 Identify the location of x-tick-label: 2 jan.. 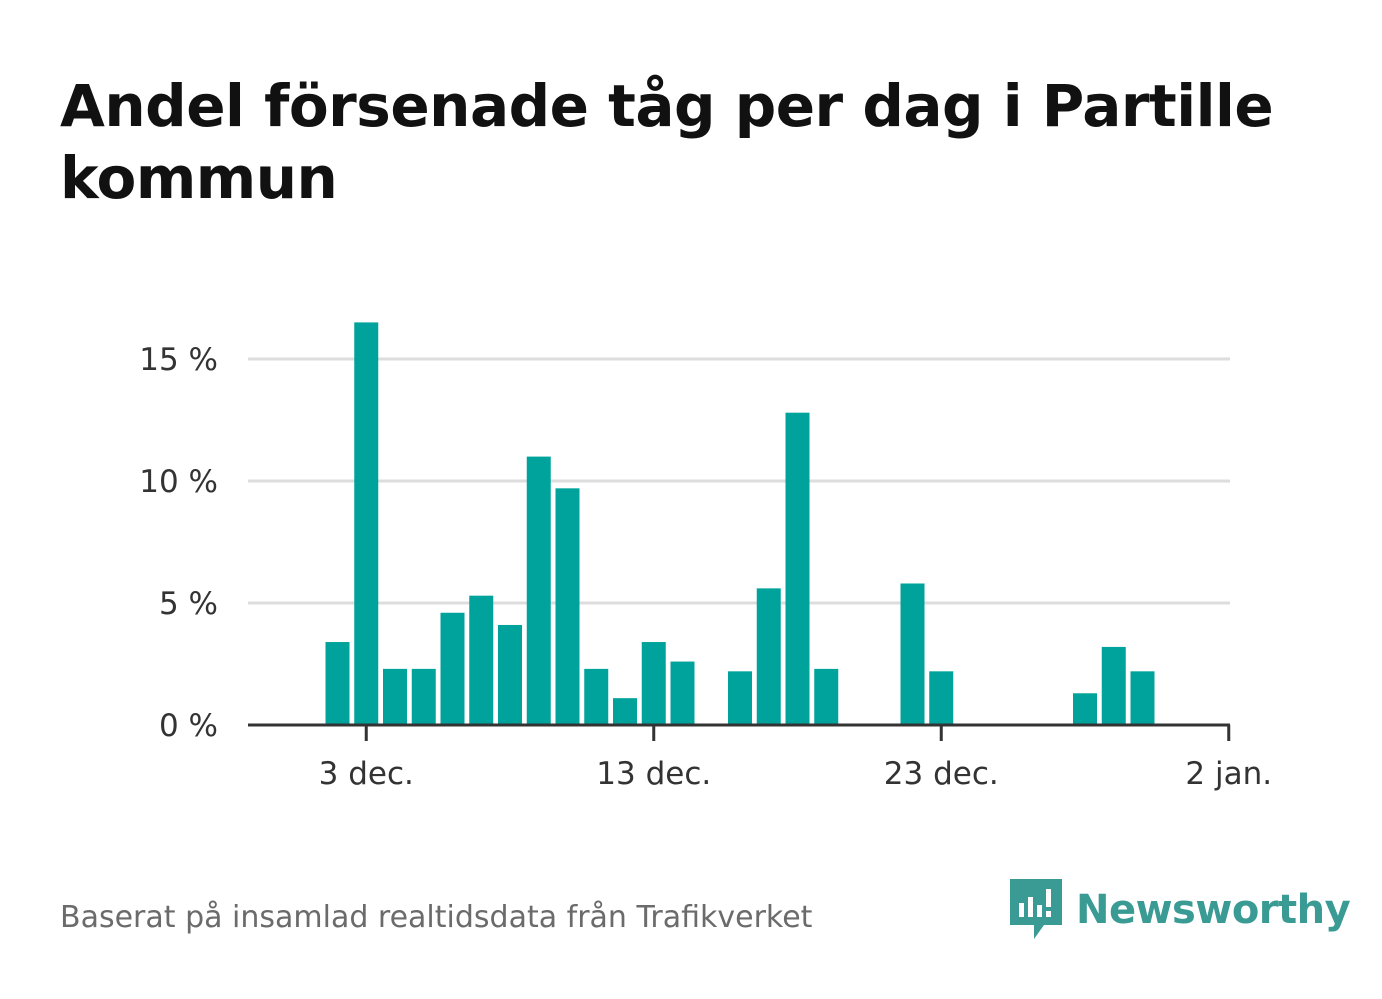
(1228, 774).